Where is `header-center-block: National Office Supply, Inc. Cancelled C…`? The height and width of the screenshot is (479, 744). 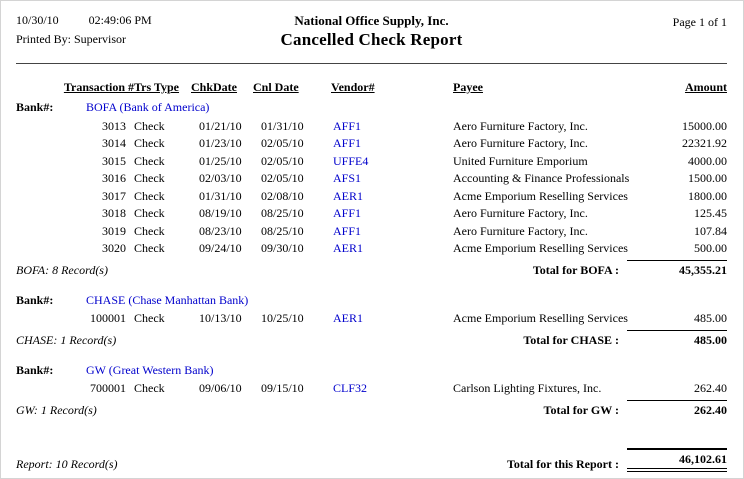 header-center-block: National Office Supply, Inc. Cancelled C… is located at coordinates (371, 31).